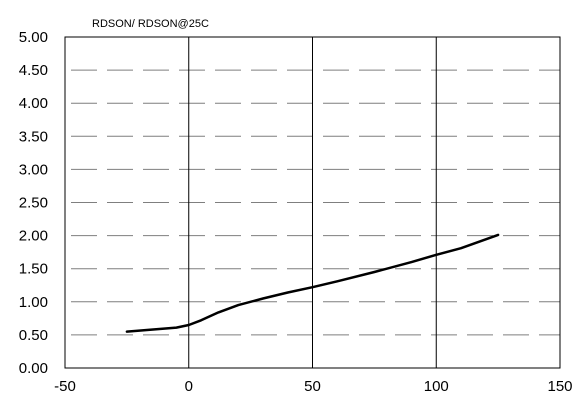 The width and height of the screenshot is (582, 410). I want to click on y-tick-label: 1.50, so click(33, 269).